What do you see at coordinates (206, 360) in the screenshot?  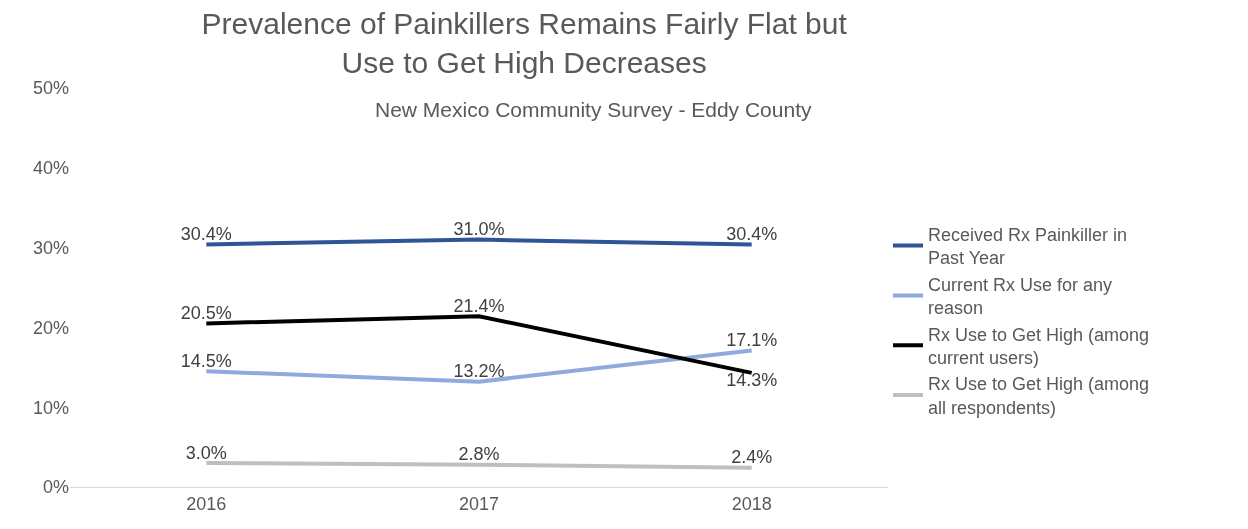 I see `data-label: 14.5%` at bounding box center [206, 360].